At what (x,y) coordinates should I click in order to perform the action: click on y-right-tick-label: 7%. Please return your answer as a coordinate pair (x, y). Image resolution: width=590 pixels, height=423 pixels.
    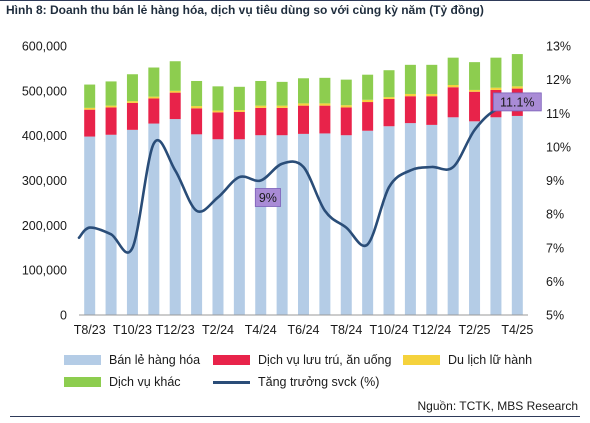
    Looking at the image, I should click on (555, 248).